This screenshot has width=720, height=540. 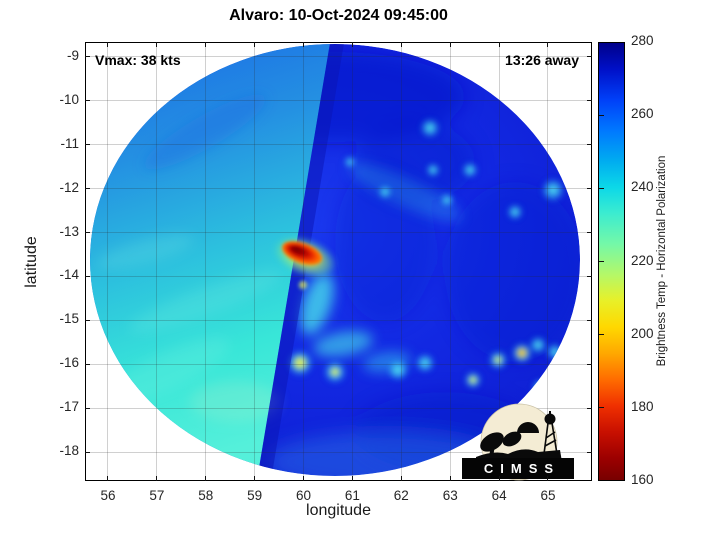 I want to click on colorbar-tick-label: 220, so click(x=642, y=260).